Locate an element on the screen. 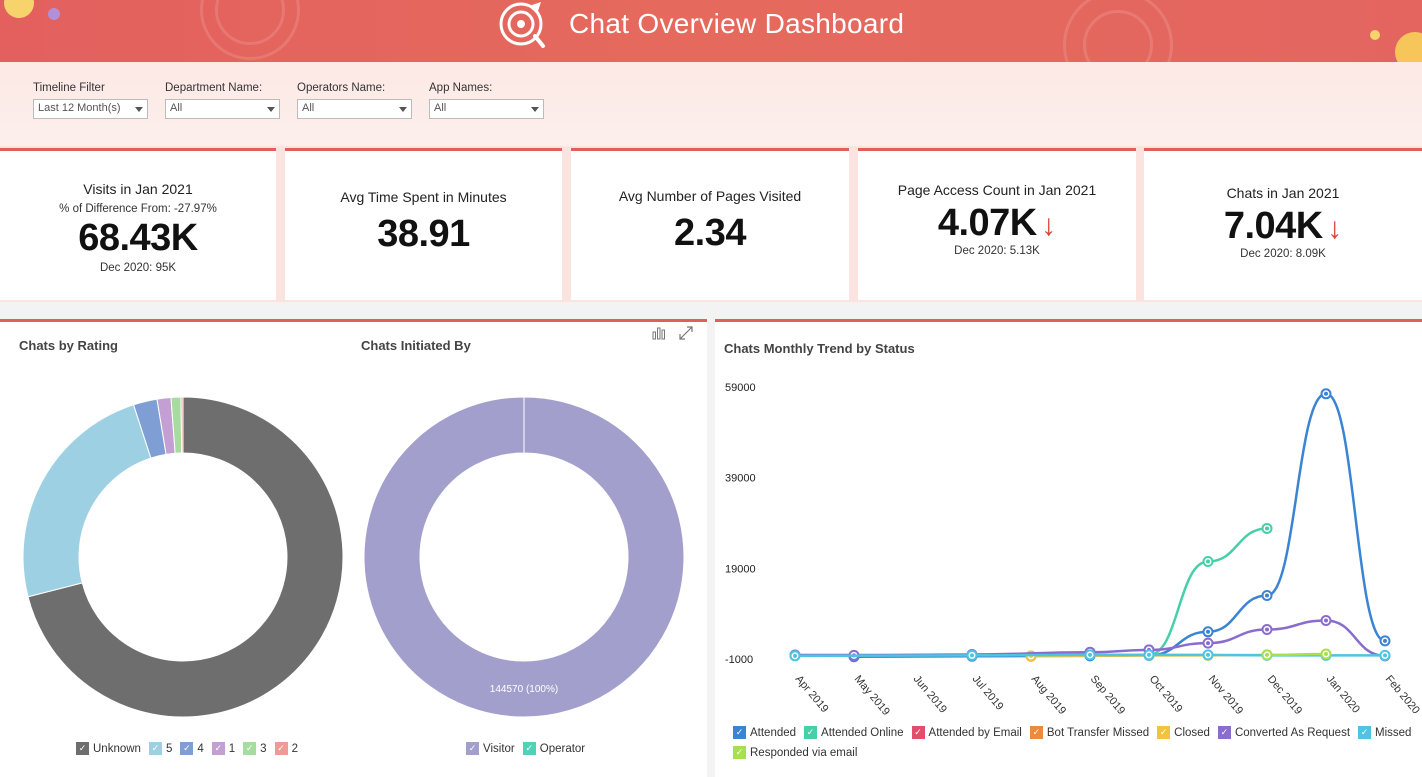  decor-ring is located at coordinates (1118, 36).